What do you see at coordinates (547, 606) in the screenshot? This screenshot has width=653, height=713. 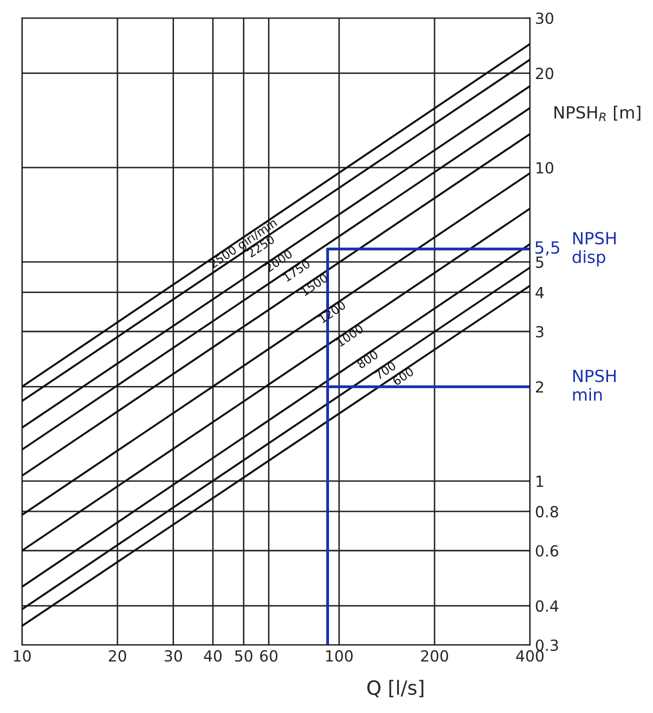 I see `y-tick-label: 0.4` at bounding box center [547, 606].